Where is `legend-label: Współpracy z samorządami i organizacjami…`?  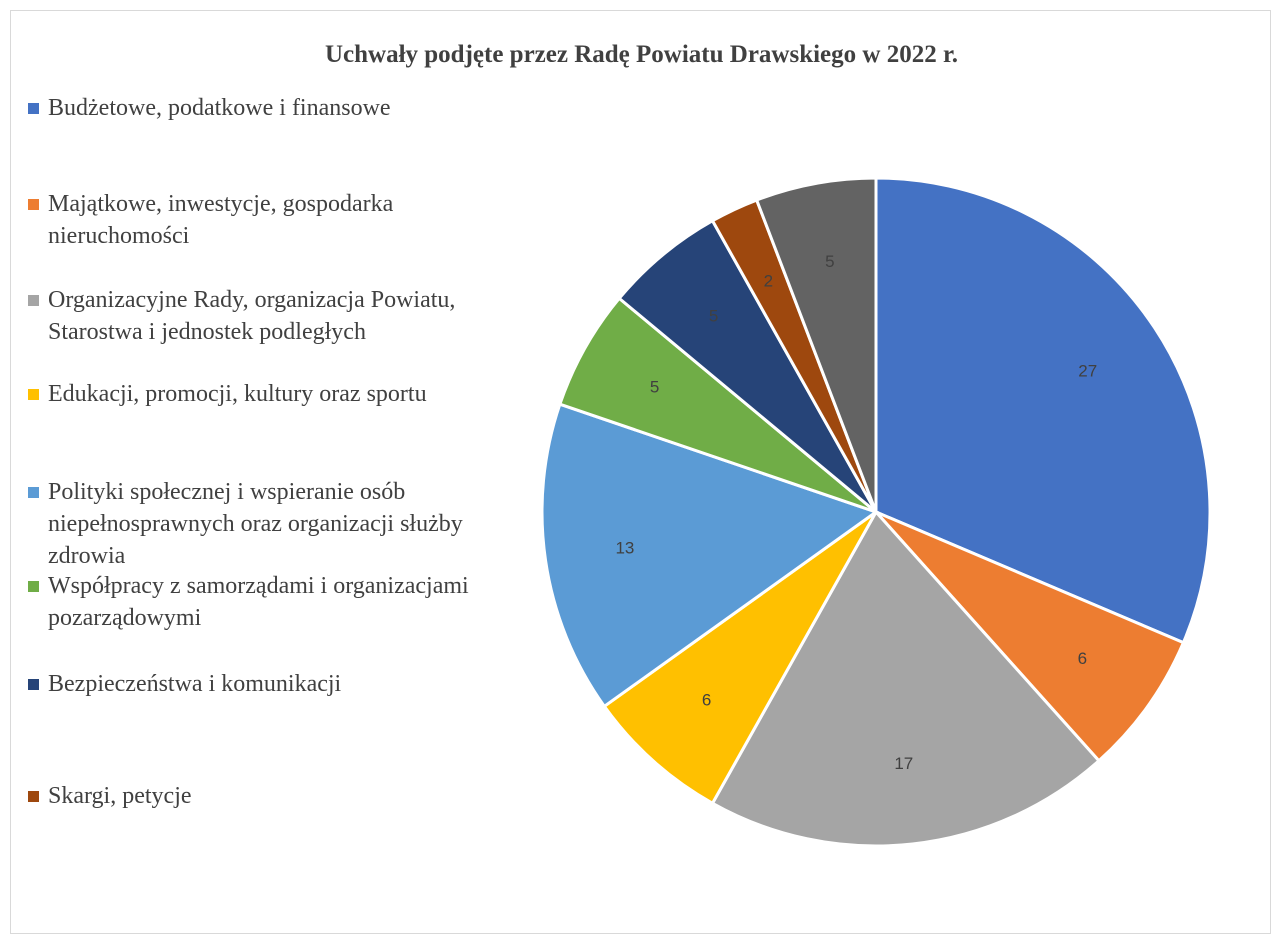 legend-label: Współpracy z samorządami i organizacjami… is located at coordinates (258, 602).